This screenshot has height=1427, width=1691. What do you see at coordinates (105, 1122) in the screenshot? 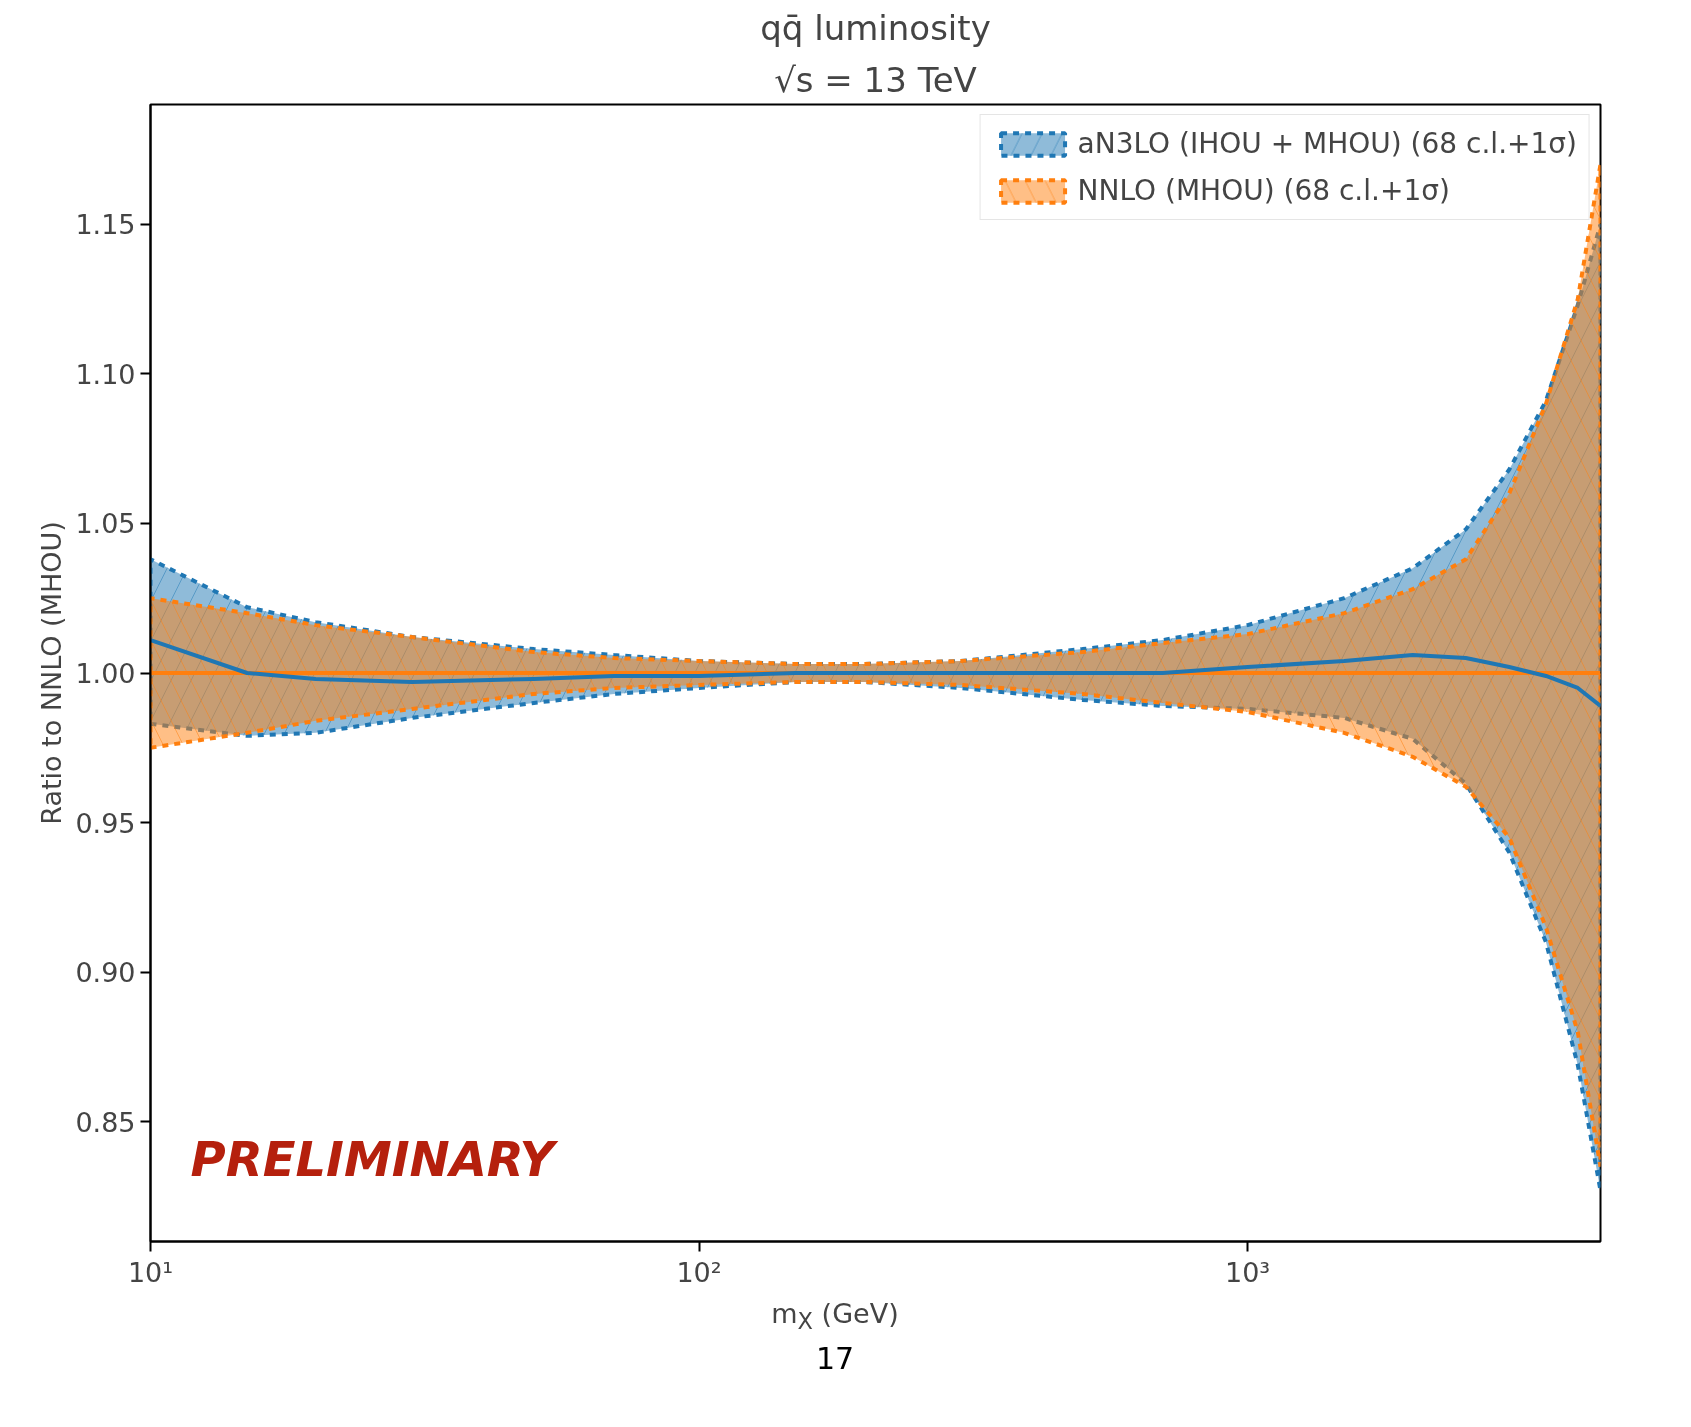
I see `y-tick-label: 0.85` at bounding box center [105, 1122].